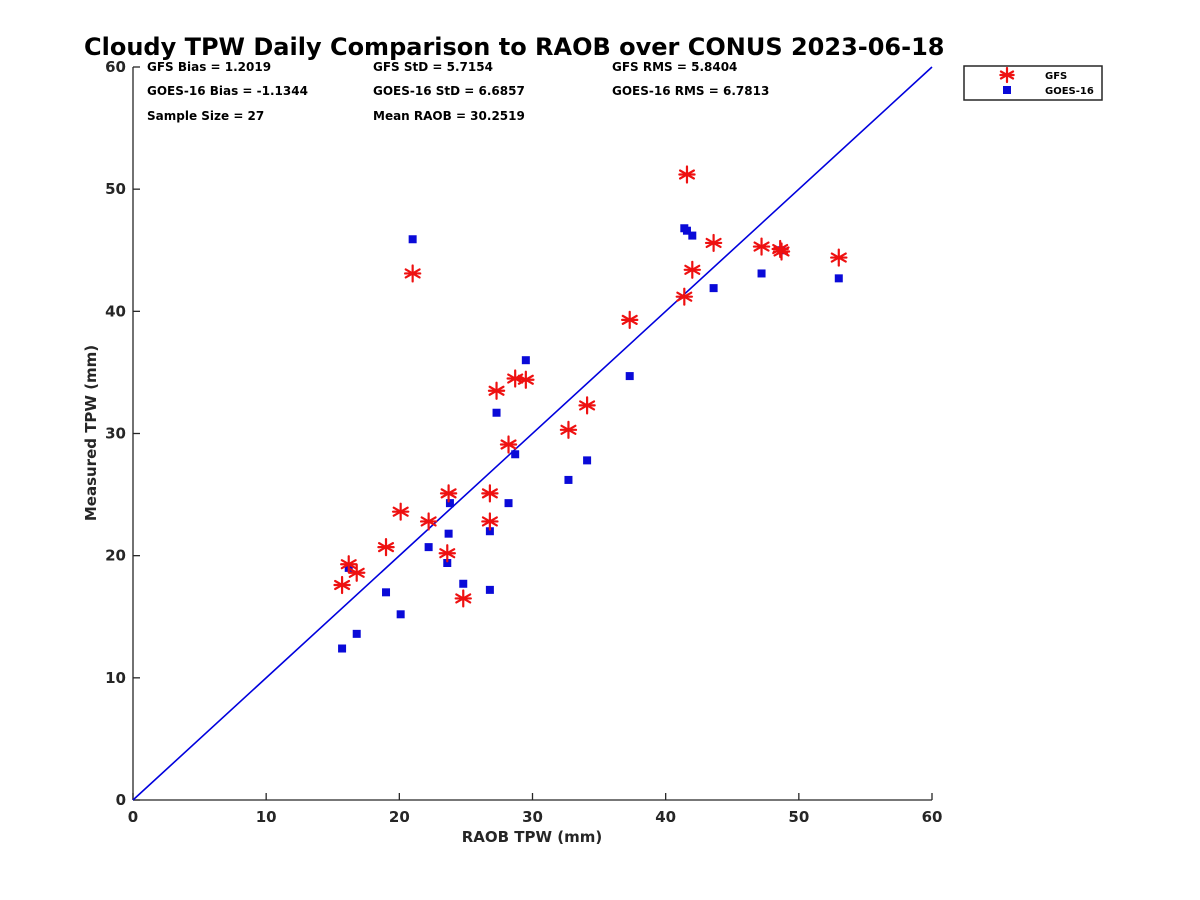 The image size is (1200, 900). I want to click on y-tick-label: 50, so click(115, 189).